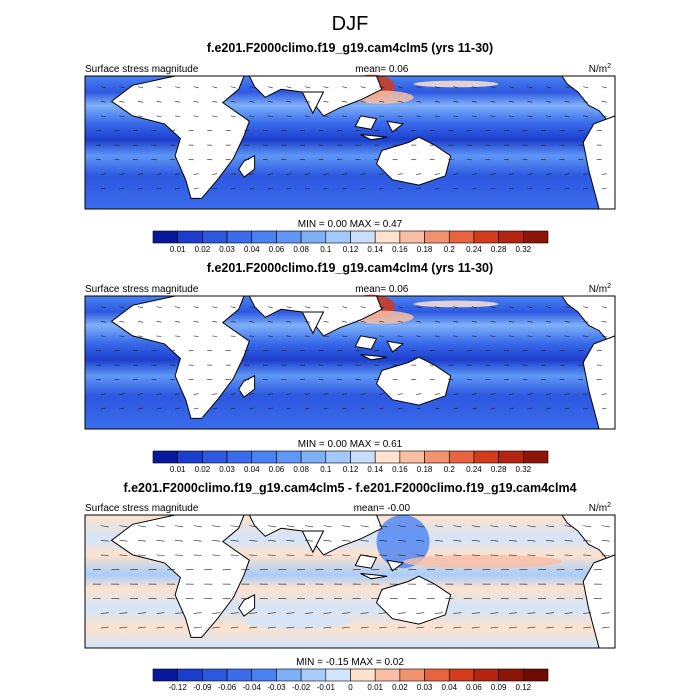  I want to click on colorbar-tick-label: 0.14, so click(375, 469).